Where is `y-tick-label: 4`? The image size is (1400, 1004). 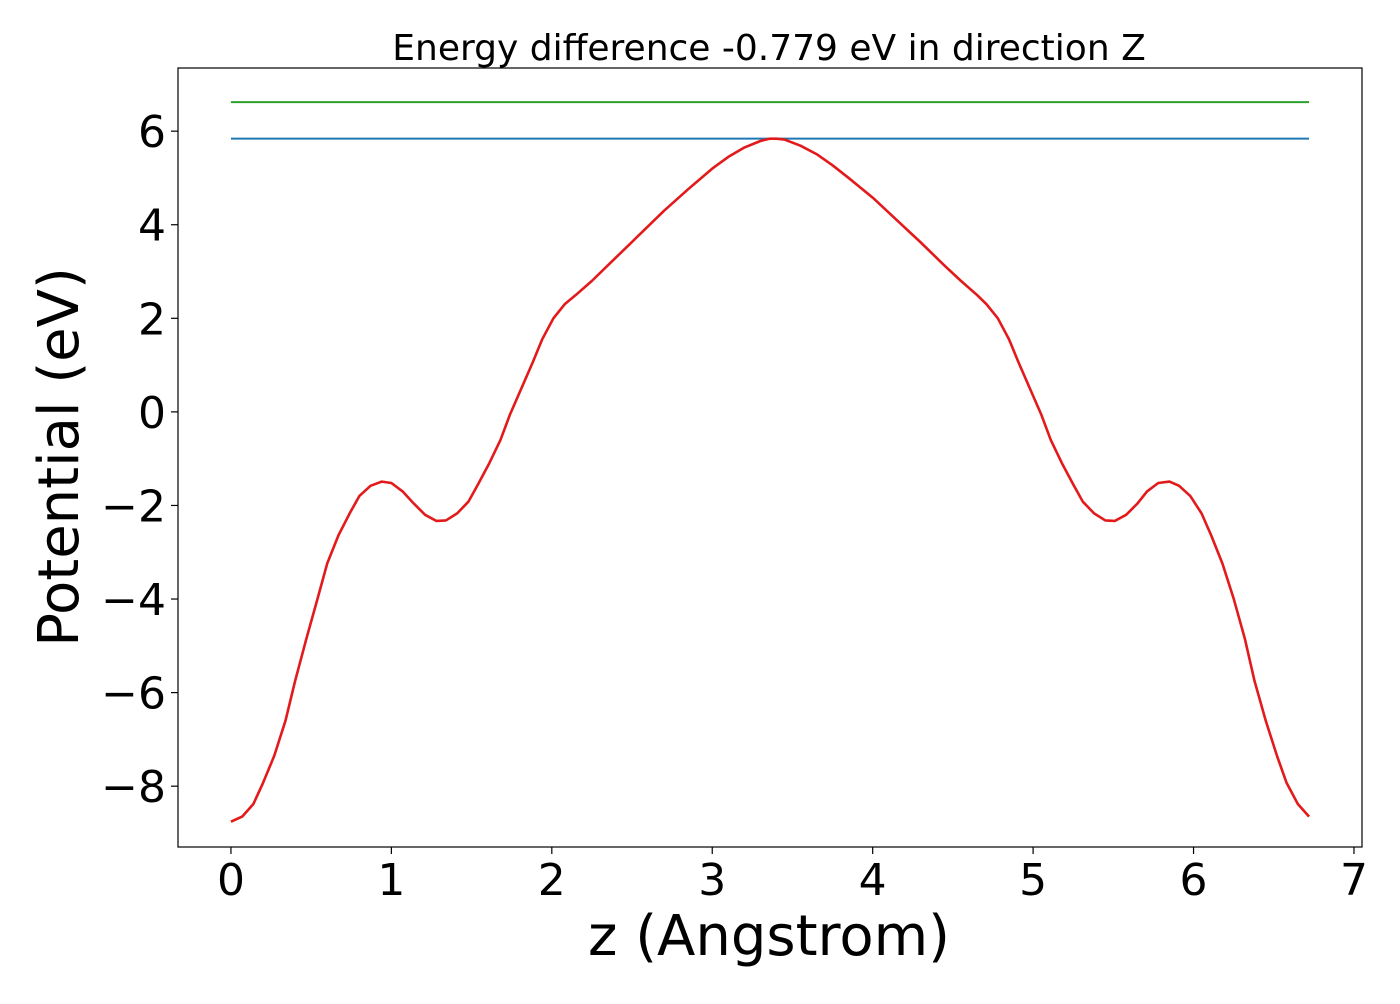 y-tick-label: 4 is located at coordinates (152, 226).